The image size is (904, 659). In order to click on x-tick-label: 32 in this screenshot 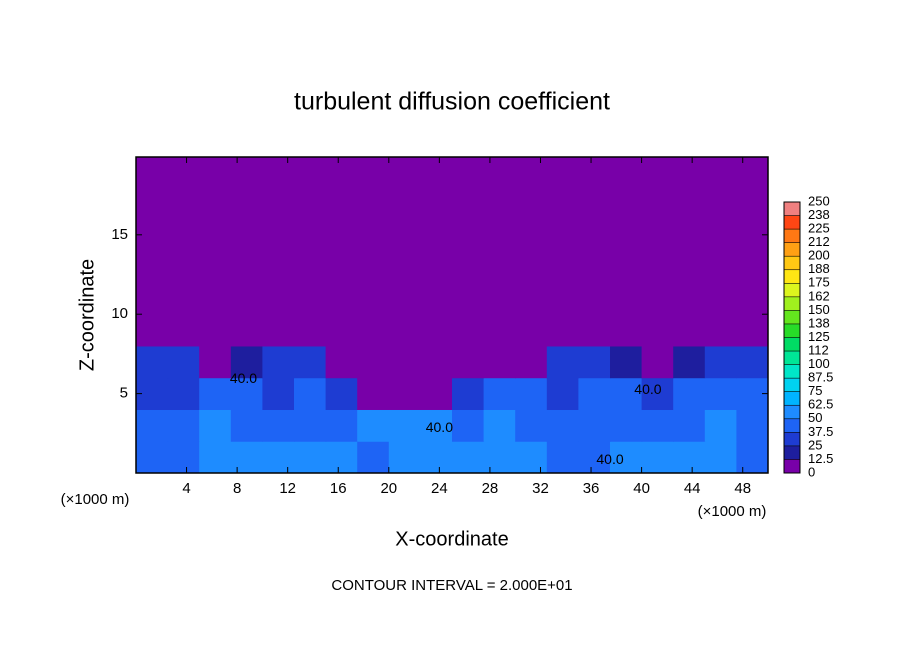, I will do `click(540, 488)`.